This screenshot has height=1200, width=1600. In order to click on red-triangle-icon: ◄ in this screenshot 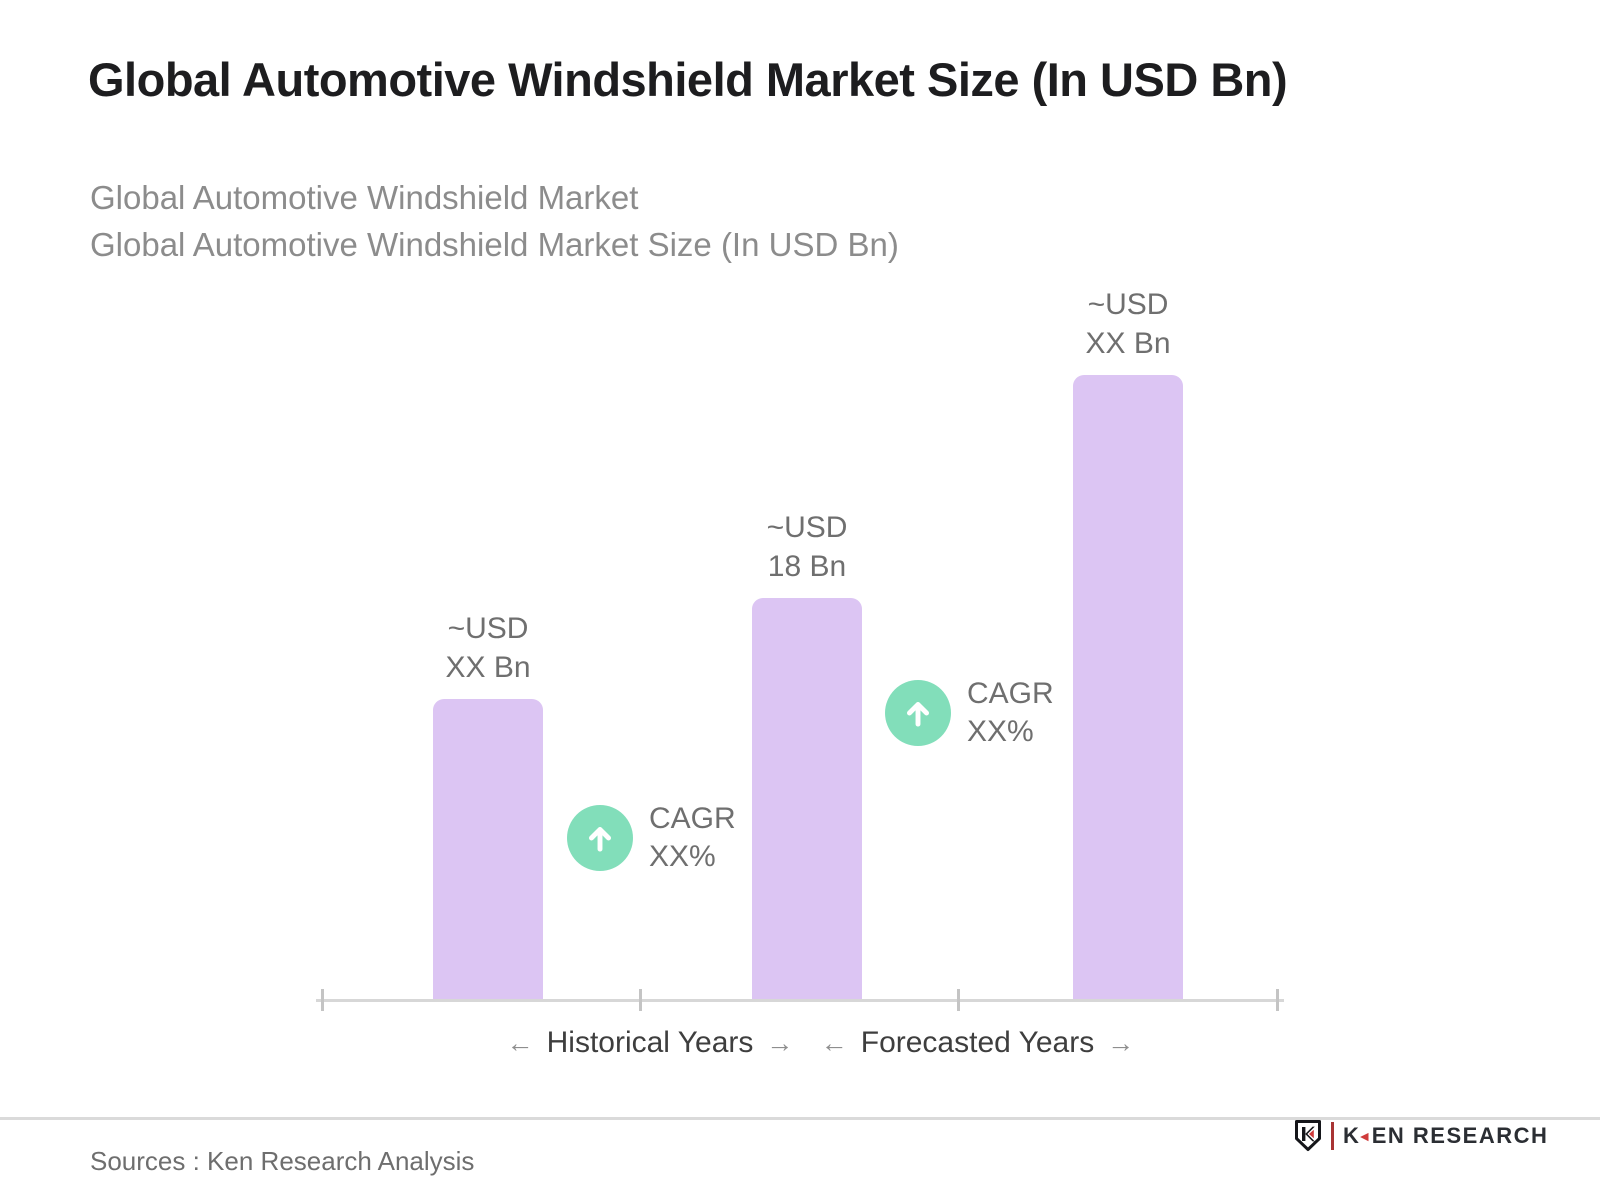, I will do `click(1365, 1136)`.